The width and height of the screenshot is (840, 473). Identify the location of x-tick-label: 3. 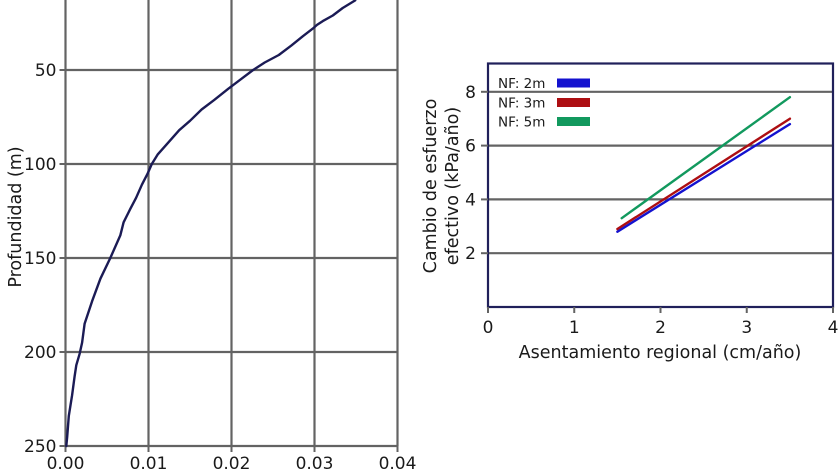
(746, 328).